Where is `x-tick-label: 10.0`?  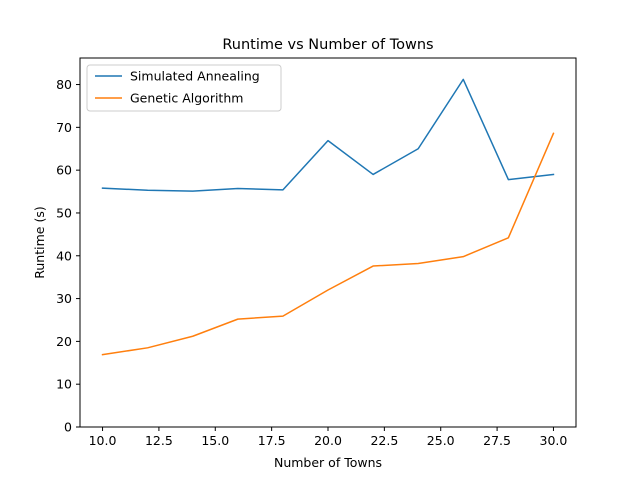
x-tick-label: 10.0 is located at coordinates (103, 440).